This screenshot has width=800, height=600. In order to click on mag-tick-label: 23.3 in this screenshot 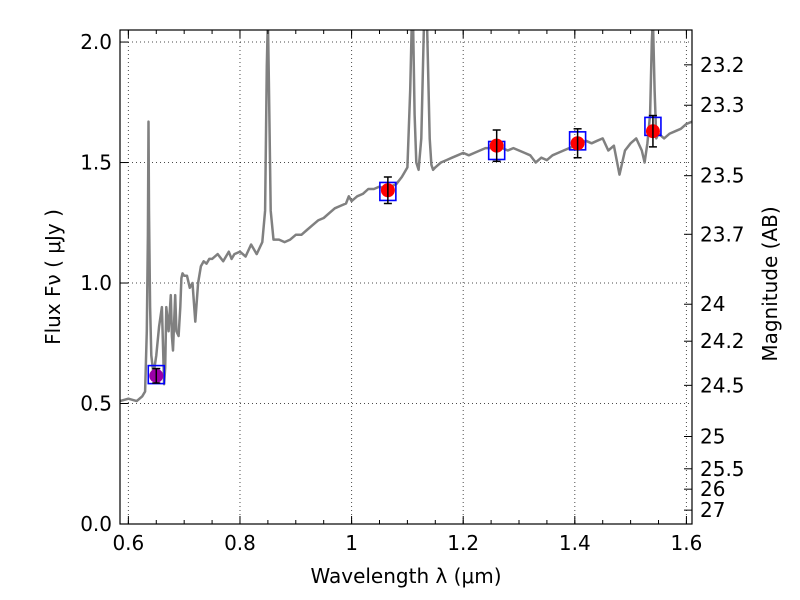, I will do `click(722, 105)`.